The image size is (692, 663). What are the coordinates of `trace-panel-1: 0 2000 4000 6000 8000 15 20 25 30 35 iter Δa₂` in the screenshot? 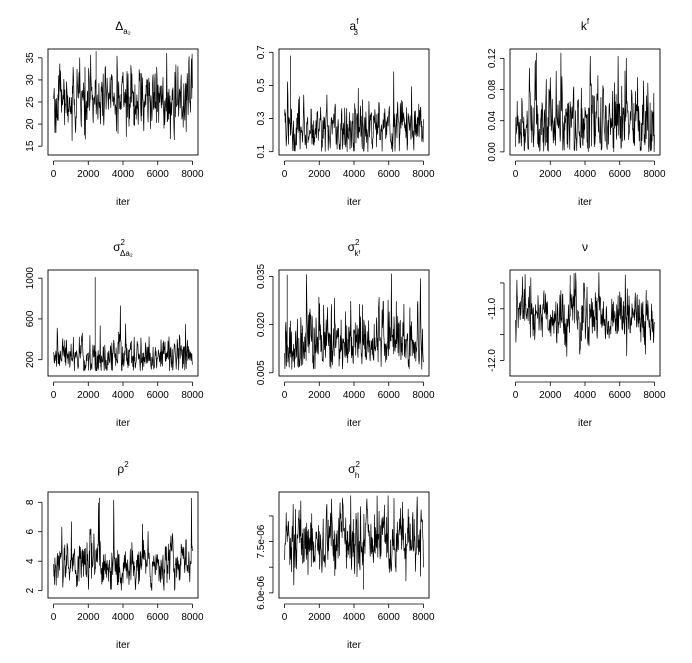 It's located at (114, 113).